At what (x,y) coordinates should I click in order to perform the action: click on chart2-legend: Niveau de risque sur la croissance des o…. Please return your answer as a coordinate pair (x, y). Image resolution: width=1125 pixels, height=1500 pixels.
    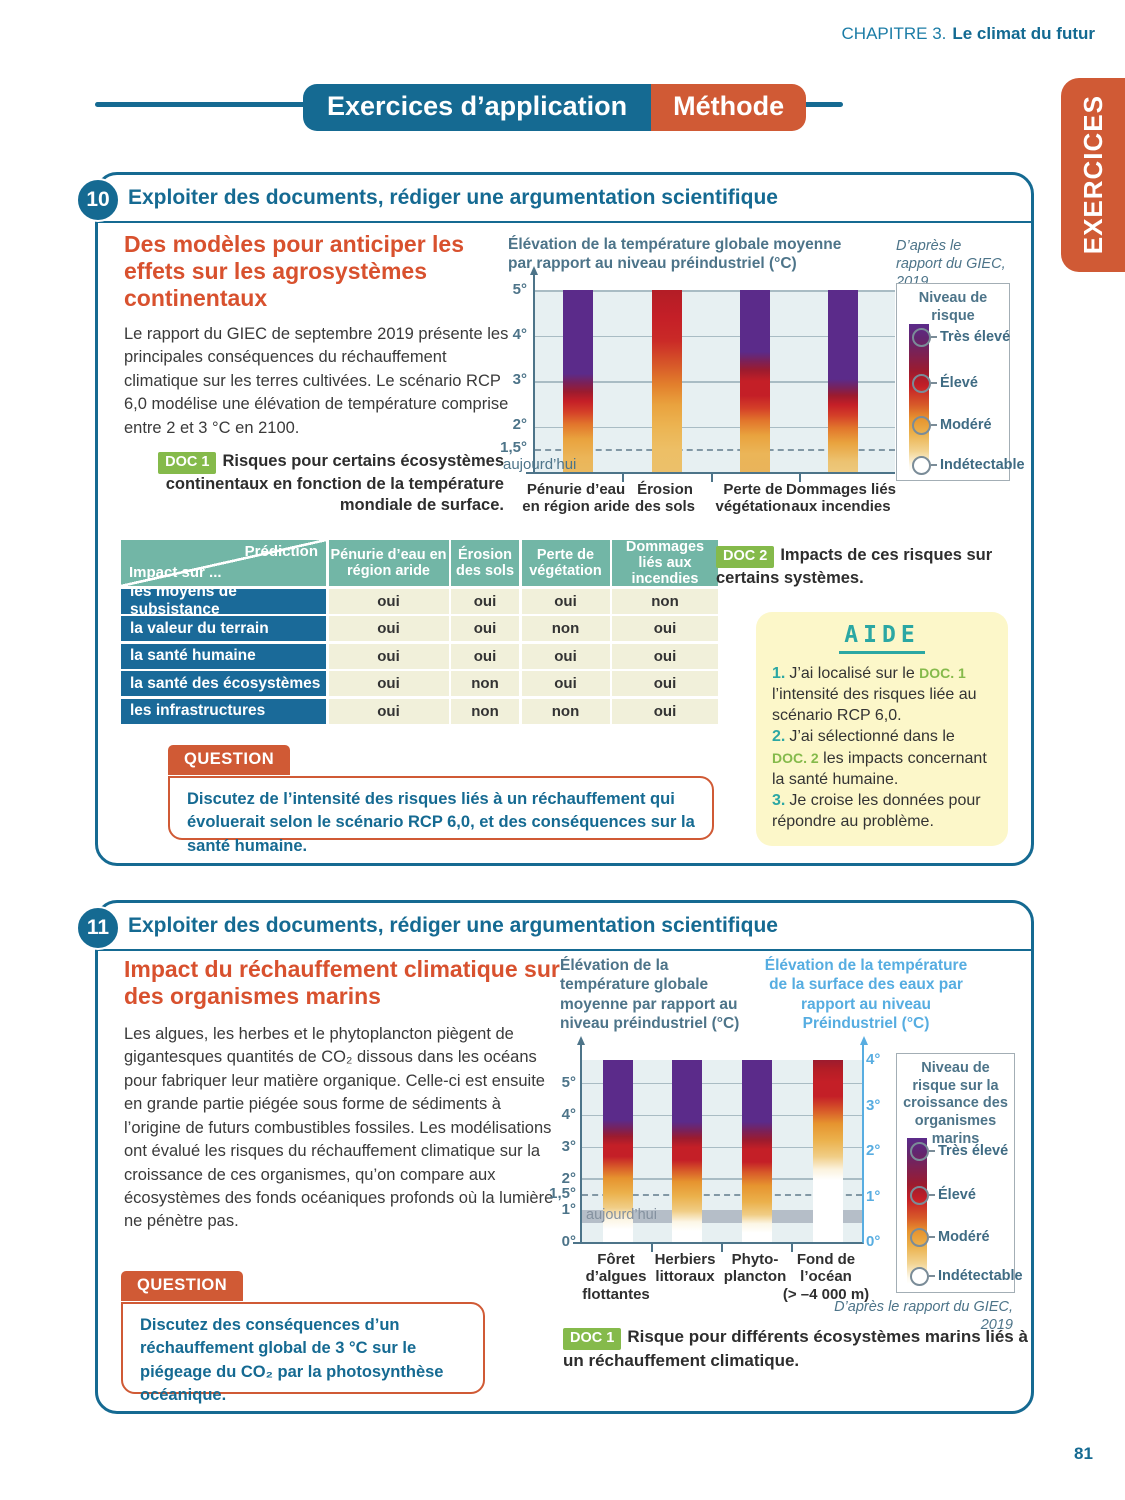
    Looking at the image, I should click on (959, 1173).